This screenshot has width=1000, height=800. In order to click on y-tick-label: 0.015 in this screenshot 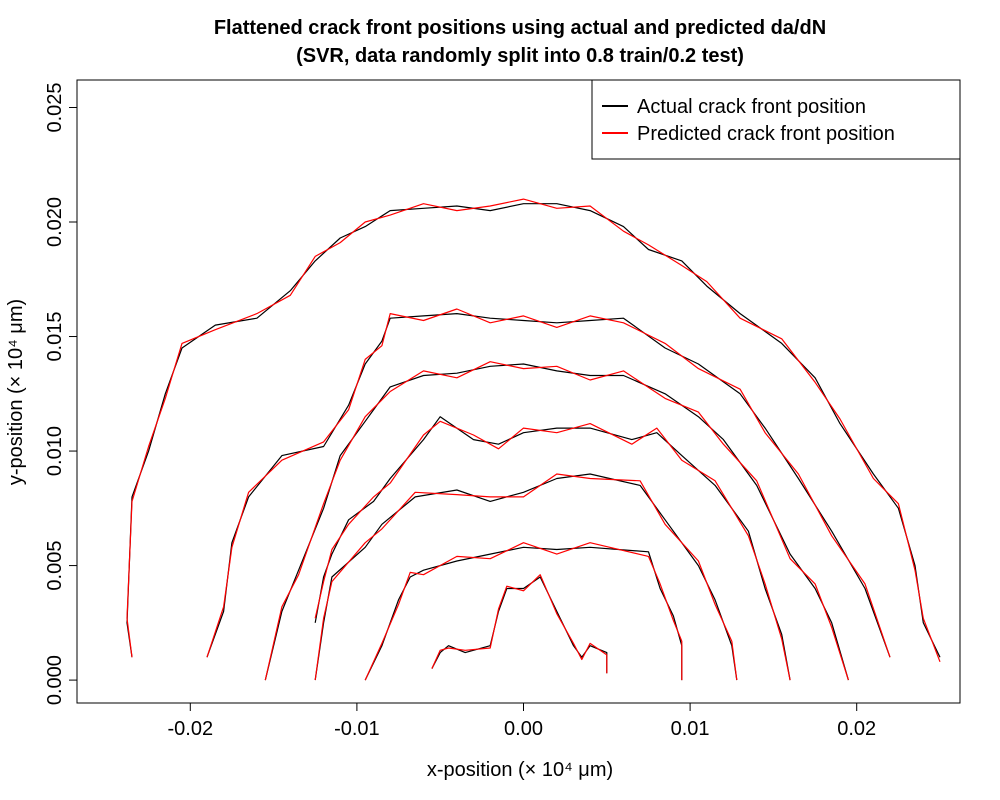, I will do `click(55, 336)`.